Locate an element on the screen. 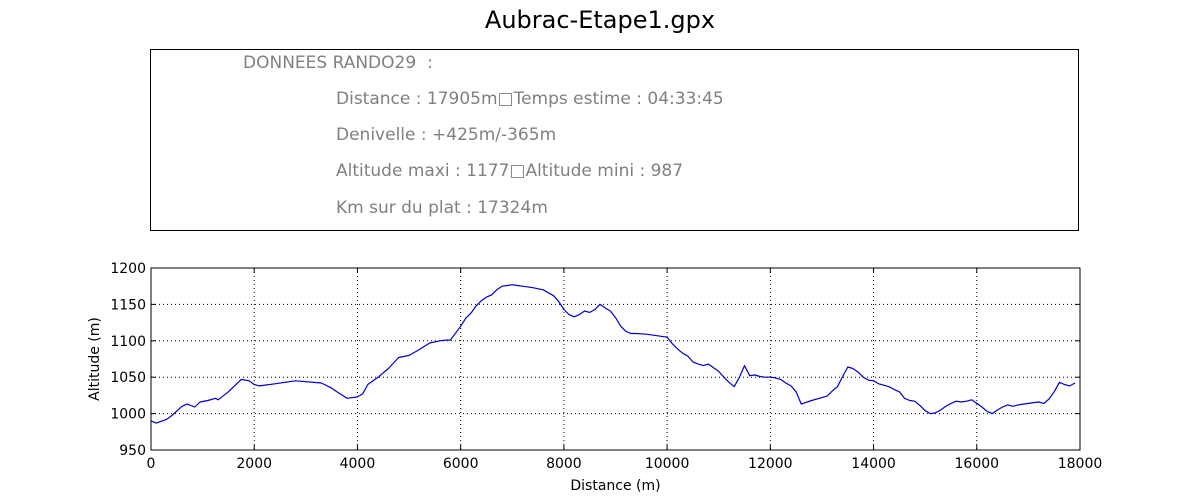  y-tick-label: 1050 is located at coordinates (128, 378).